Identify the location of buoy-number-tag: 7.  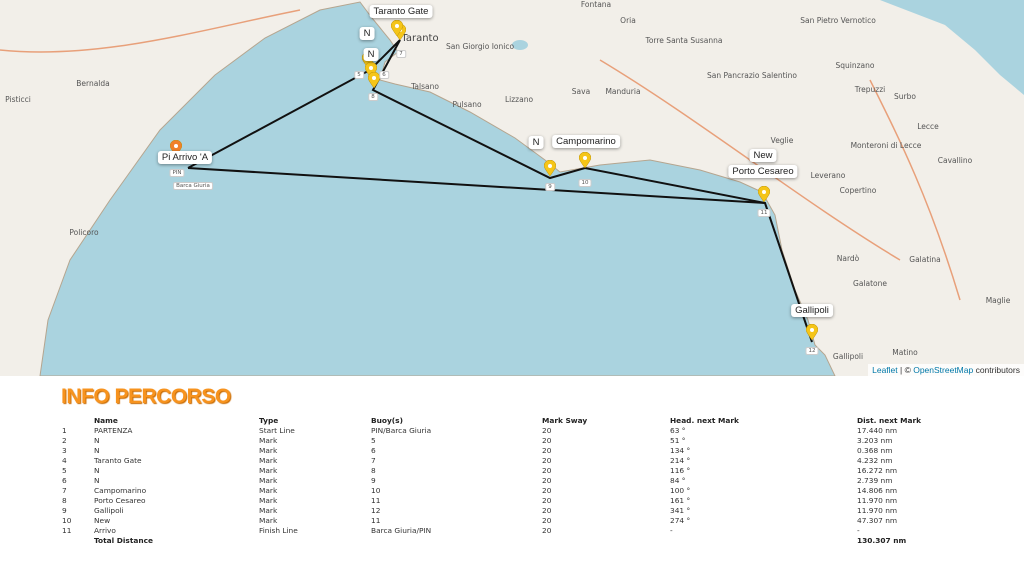
(401, 54).